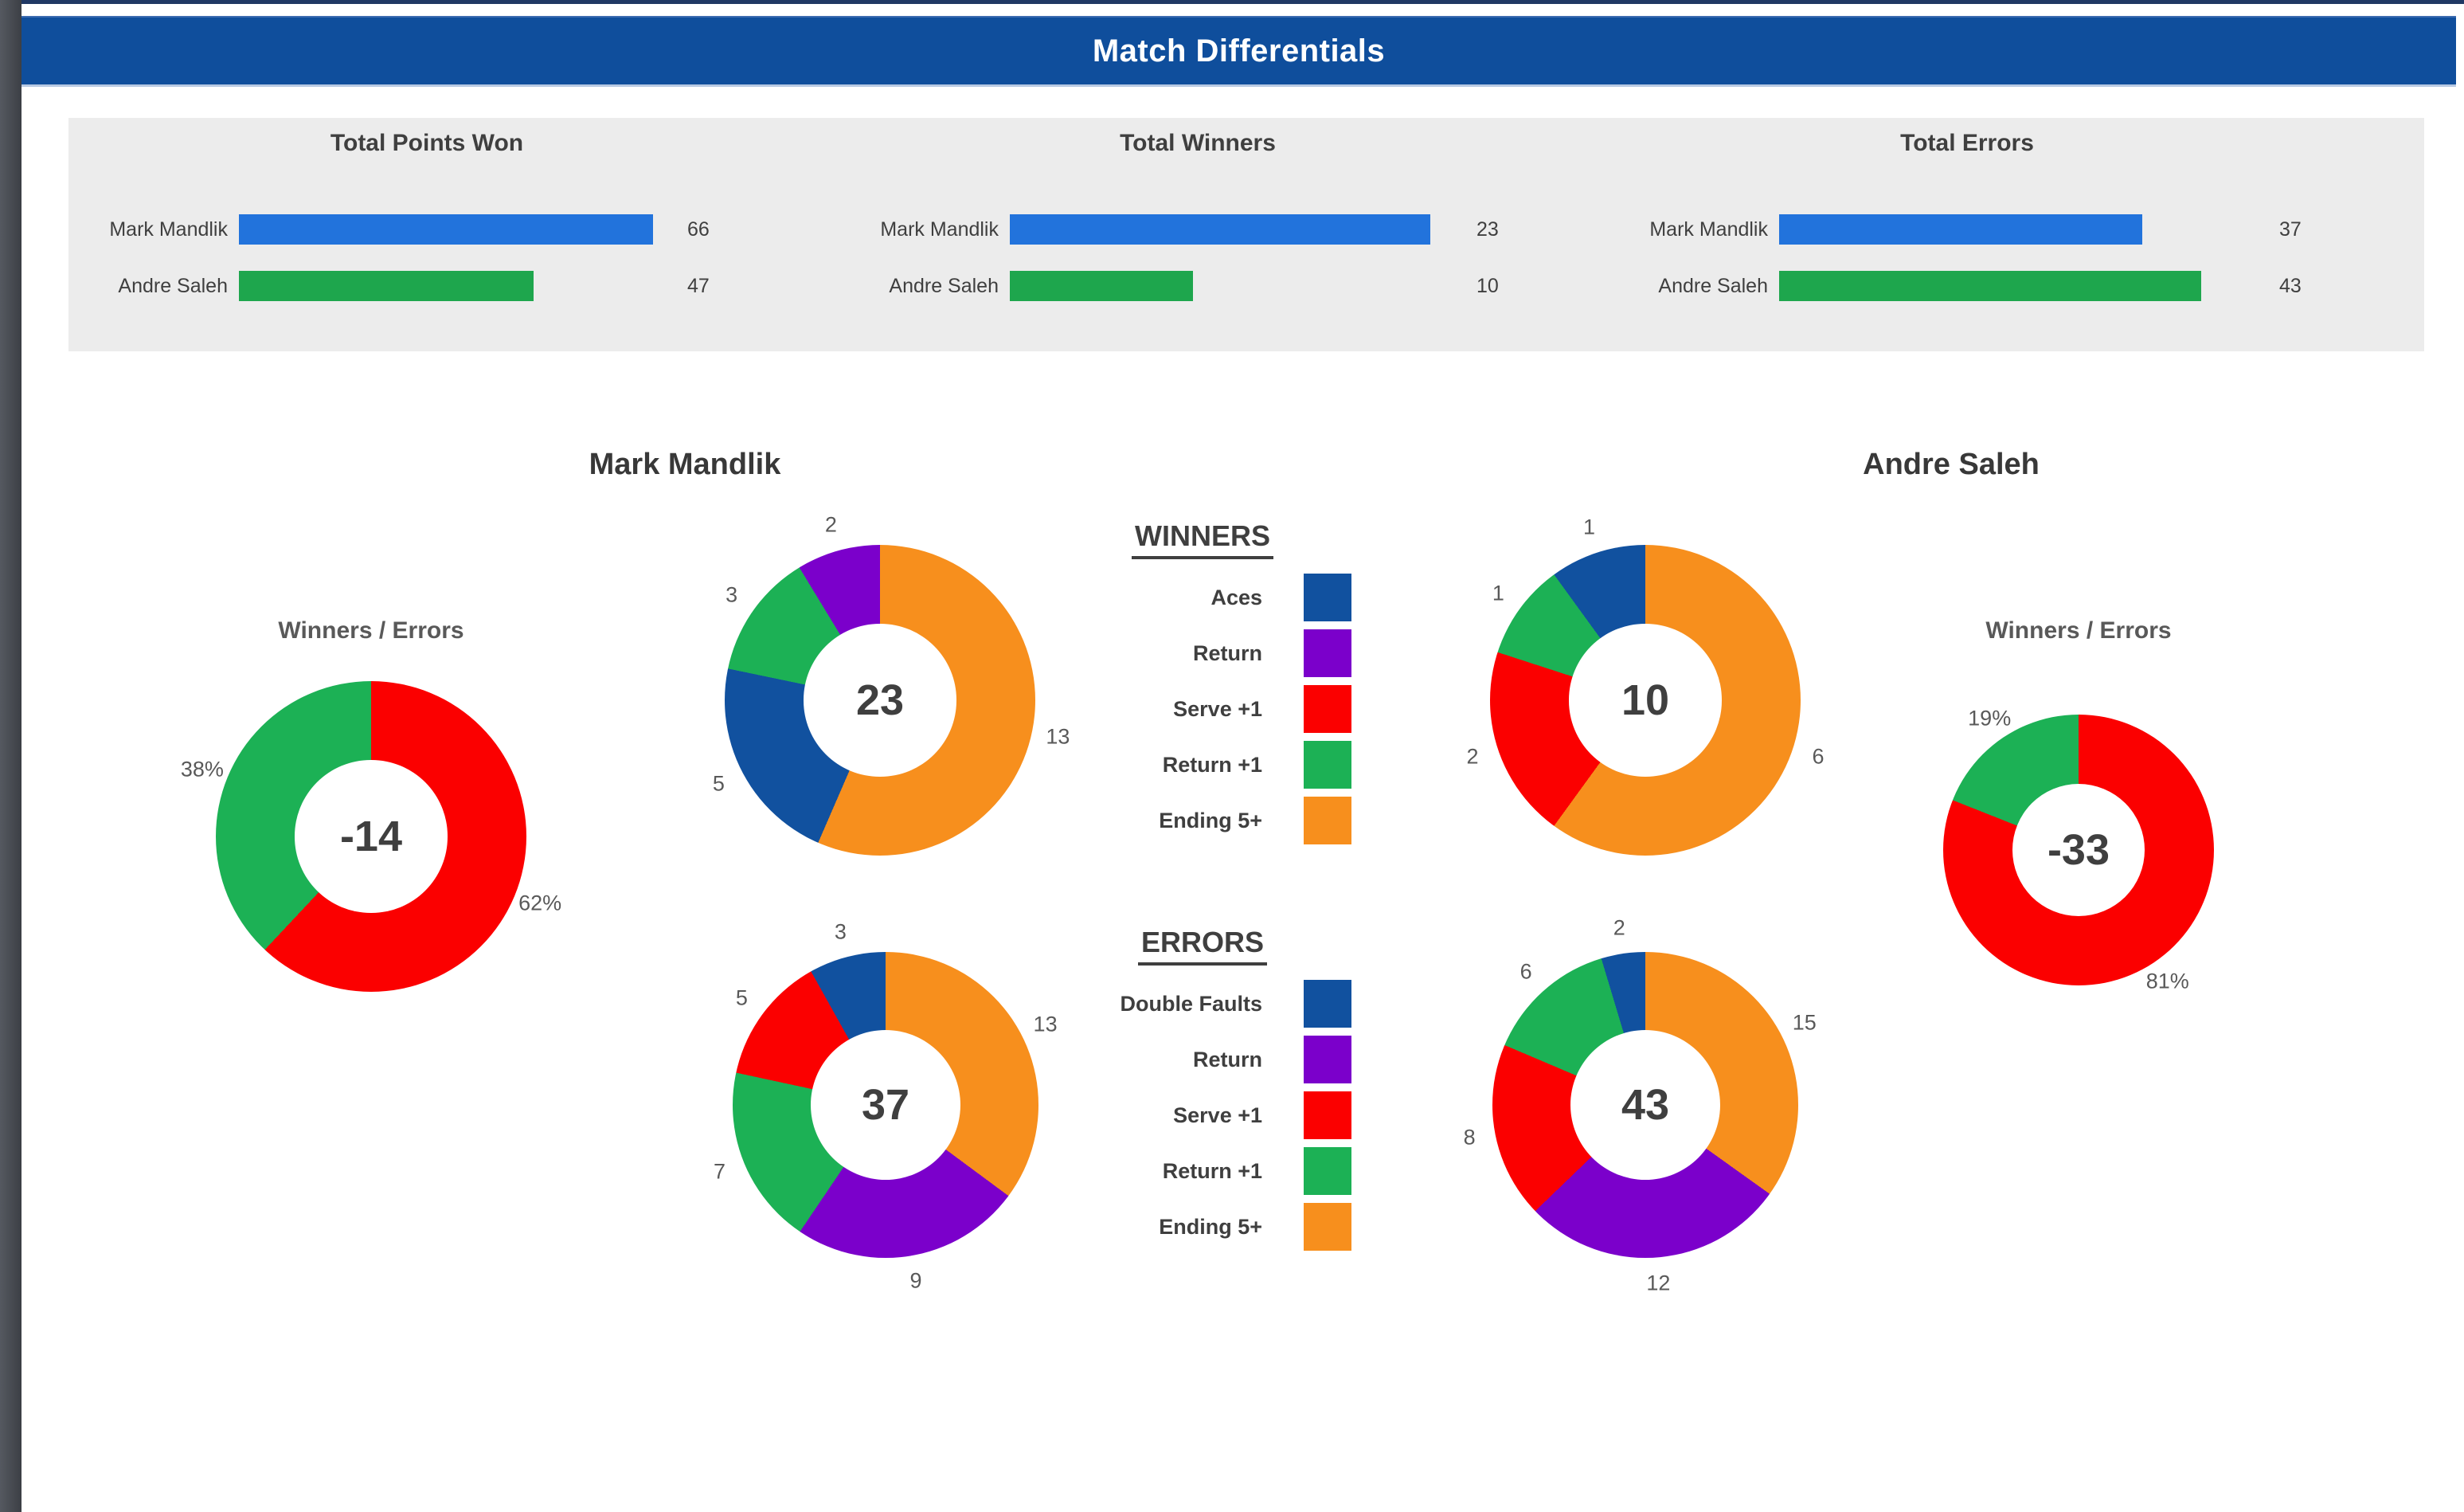 The image size is (2464, 1512). I want to click on donut-center-value: 43, so click(1645, 1104).